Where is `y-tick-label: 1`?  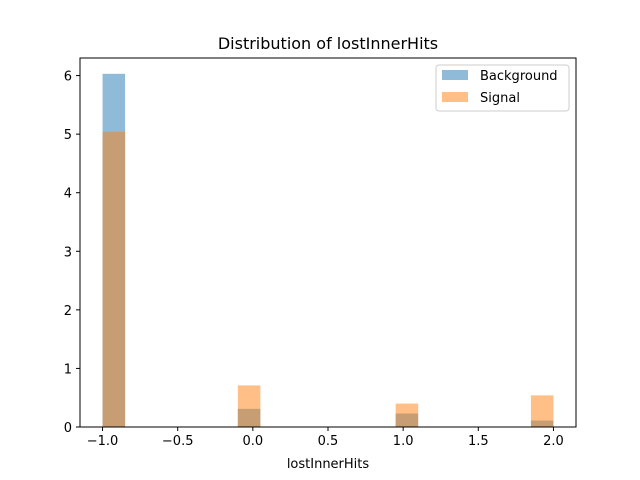 y-tick-label: 1 is located at coordinates (68, 369).